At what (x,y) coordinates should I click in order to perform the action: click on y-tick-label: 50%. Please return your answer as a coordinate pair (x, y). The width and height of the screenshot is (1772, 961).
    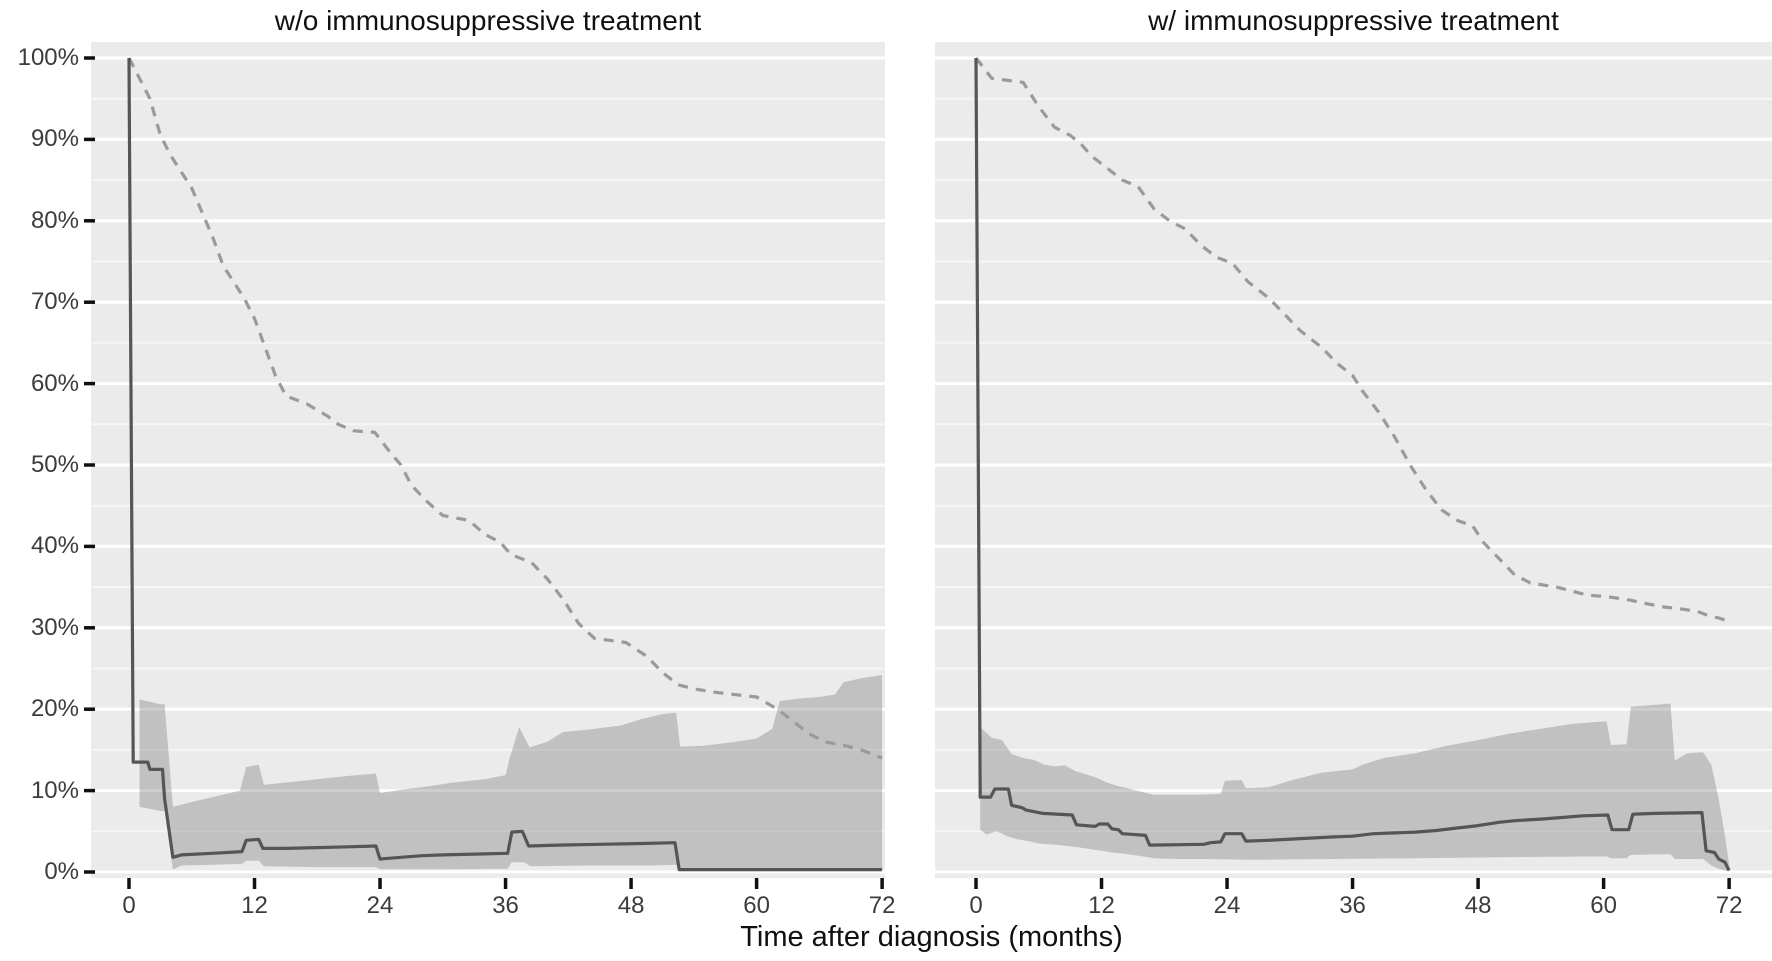
    Looking at the image, I should click on (54, 464).